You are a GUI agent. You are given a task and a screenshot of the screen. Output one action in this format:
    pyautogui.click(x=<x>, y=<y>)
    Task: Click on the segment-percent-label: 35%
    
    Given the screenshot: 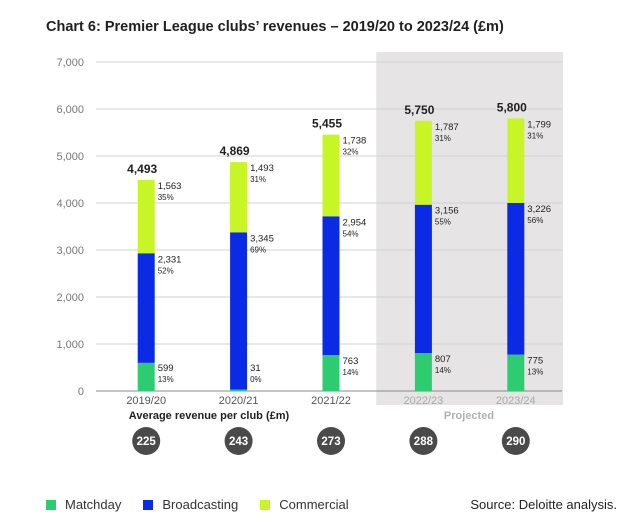 What is the action you would take?
    pyautogui.click(x=166, y=197)
    